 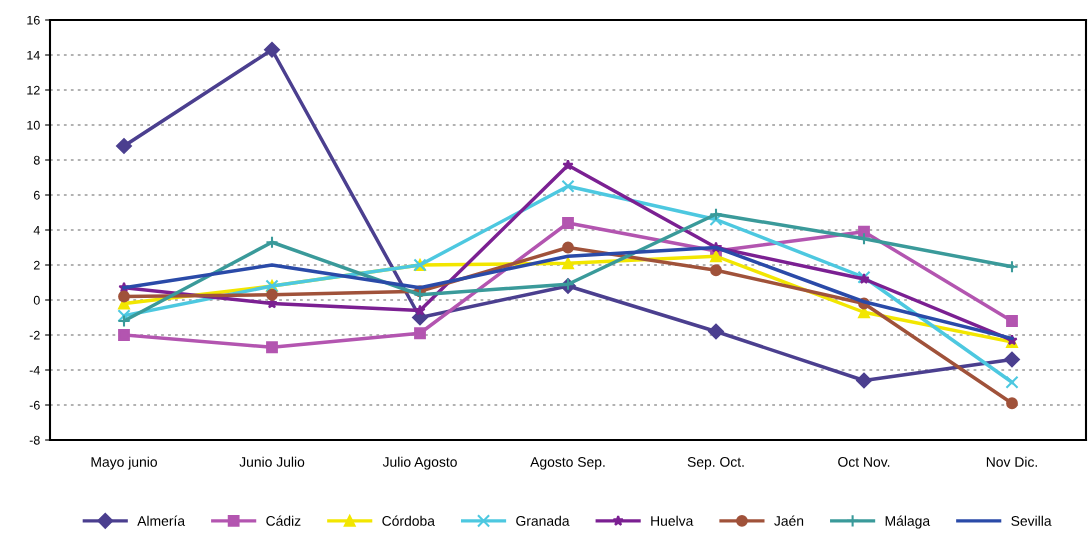 I want to click on legend-label: Huelva, so click(x=672, y=520).